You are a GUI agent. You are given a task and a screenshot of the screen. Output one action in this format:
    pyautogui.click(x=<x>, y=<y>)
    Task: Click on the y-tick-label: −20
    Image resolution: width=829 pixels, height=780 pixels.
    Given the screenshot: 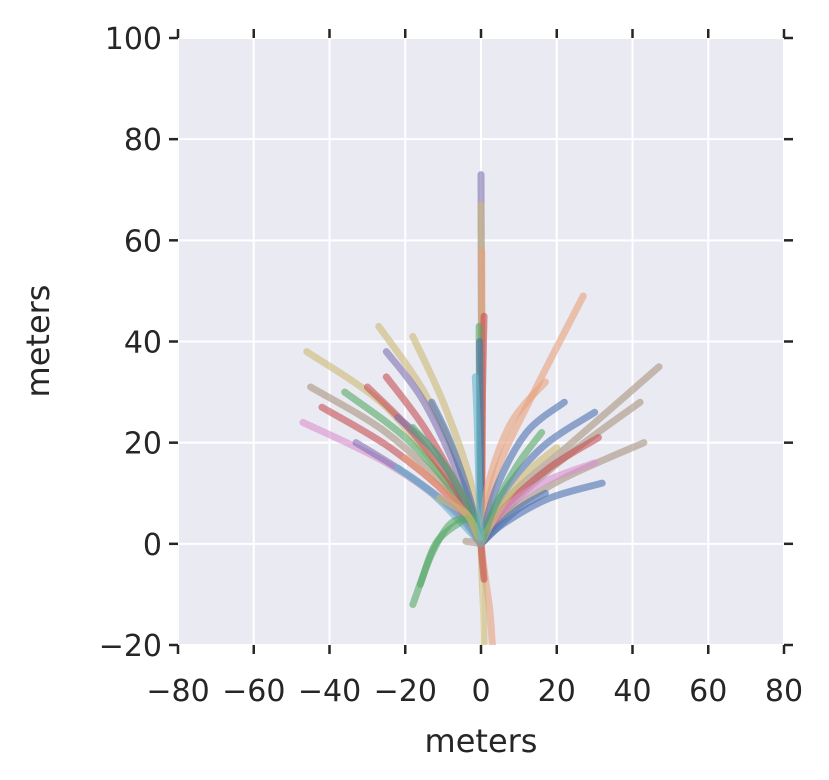 What is the action you would take?
    pyautogui.click(x=130, y=646)
    